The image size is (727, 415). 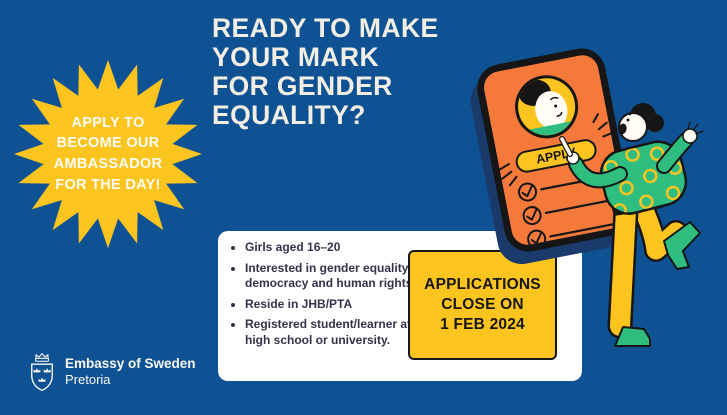 What do you see at coordinates (130, 363) in the screenshot?
I see `embassy-name: Embassy of Sweden` at bounding box center [130, 363].